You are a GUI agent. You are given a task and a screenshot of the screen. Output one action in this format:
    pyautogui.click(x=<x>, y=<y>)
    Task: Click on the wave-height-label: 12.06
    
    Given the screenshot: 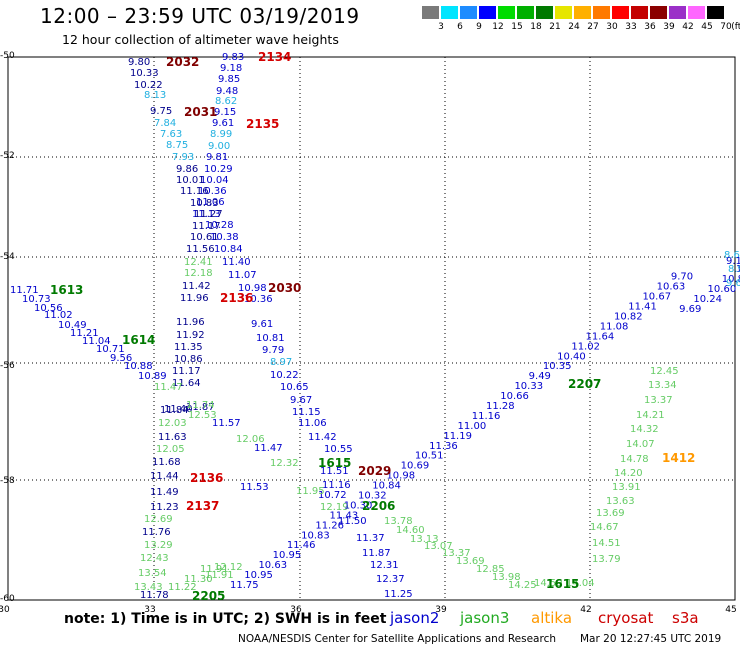 What is the action you would take?
    pyautogui.click(x=250, y=439)
    